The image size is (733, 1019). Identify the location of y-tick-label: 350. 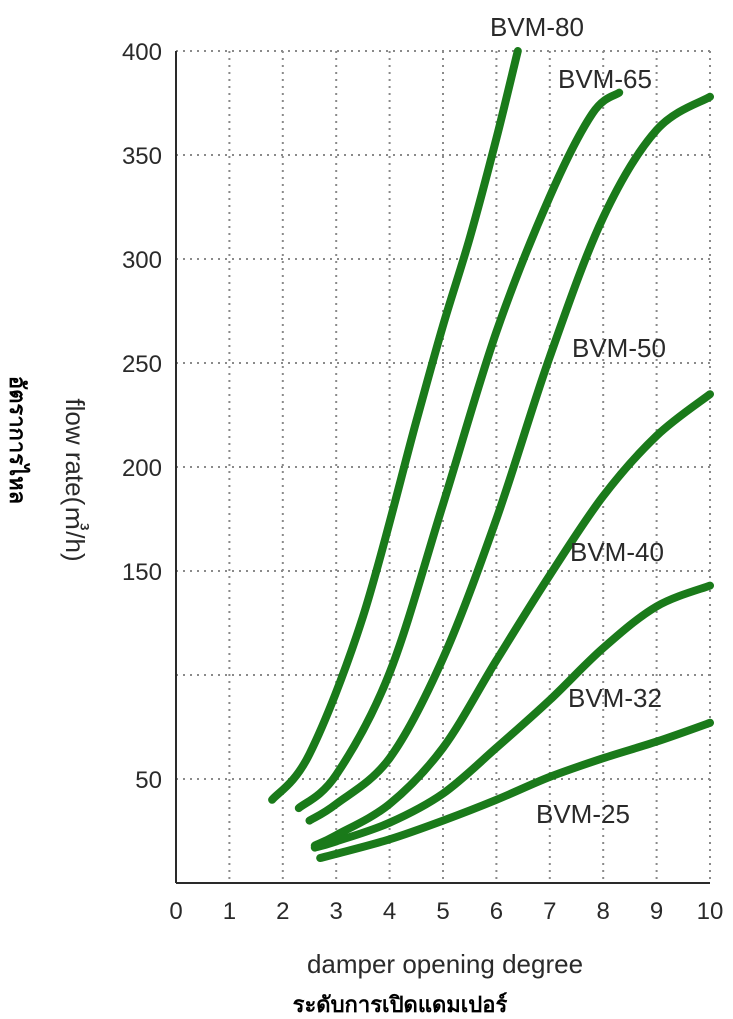
(142, 156).